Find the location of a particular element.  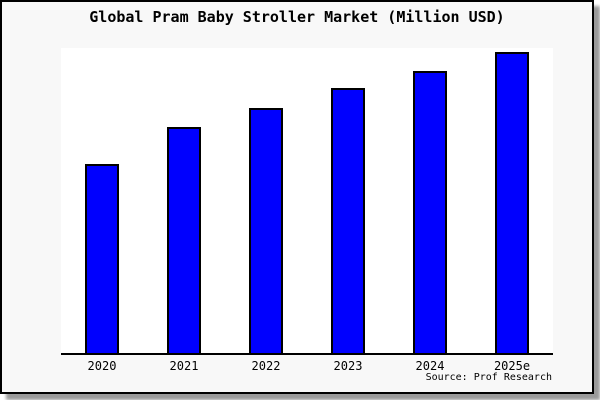

x-axis-labels: 2020 2021 2022 2023 2024 2025e is located at coordinates (307, 366).